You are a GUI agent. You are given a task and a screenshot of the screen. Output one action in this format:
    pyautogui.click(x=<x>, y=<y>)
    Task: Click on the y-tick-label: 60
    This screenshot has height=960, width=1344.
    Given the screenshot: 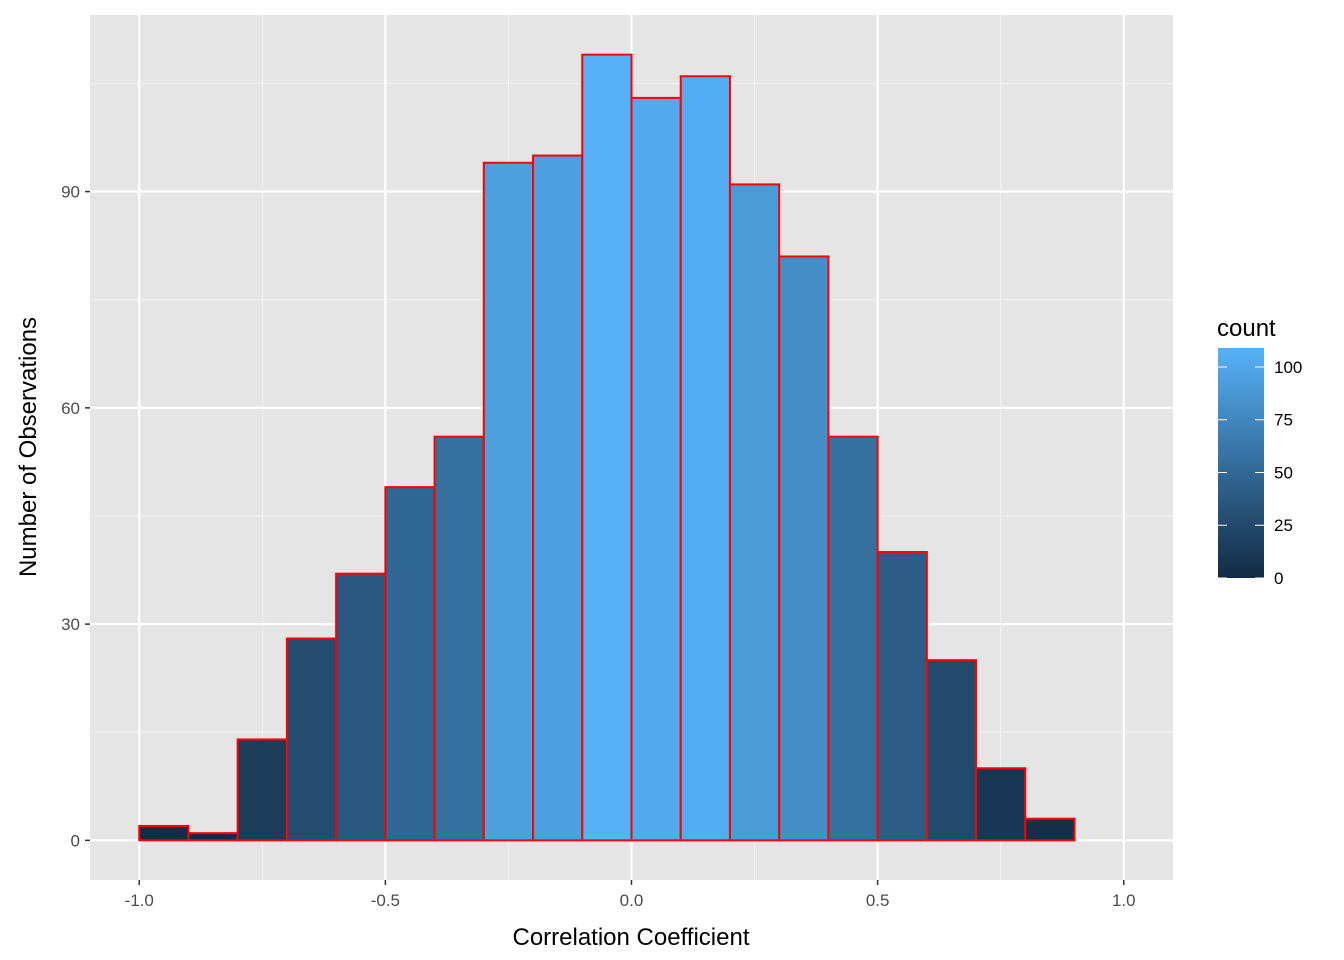 What is the action you would take?
    pyautogui.click(x=70, y=408)
    